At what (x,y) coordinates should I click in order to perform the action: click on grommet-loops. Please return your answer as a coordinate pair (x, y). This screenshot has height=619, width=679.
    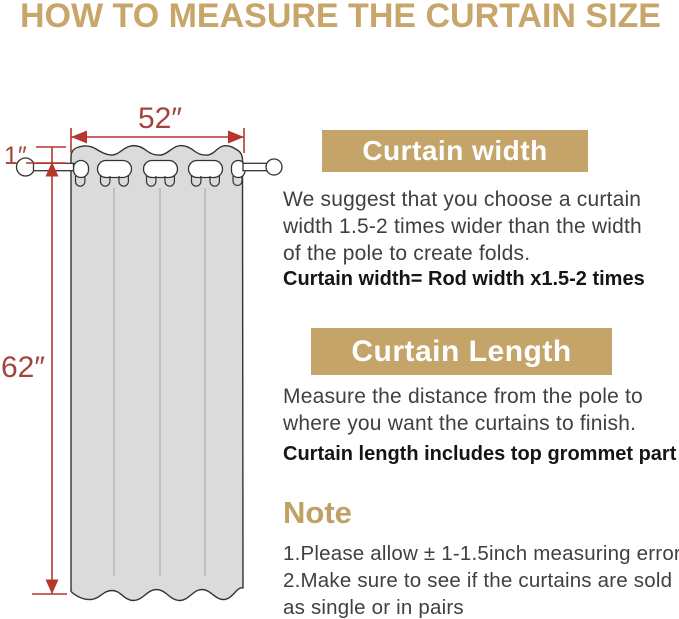
    Looking at the image, I should click on (158, 181).